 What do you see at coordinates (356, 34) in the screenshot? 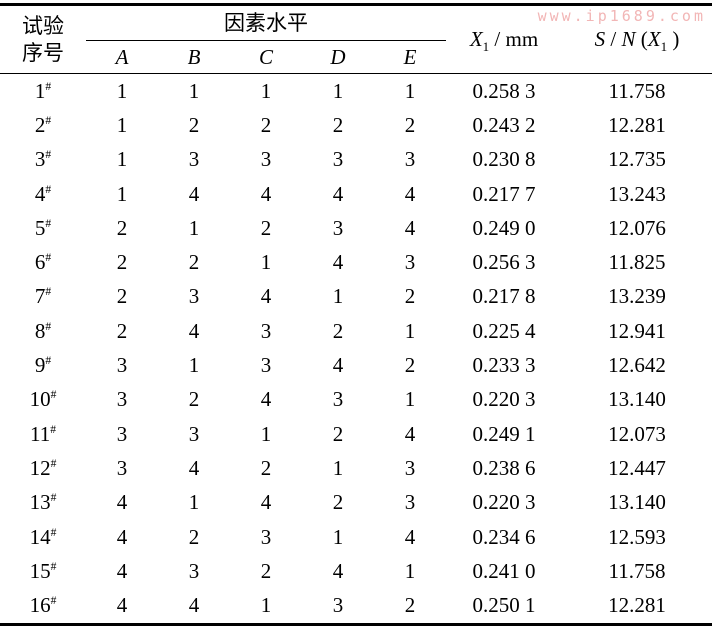
I see `header-row-1: 试验 序号 因素水平 X1 / mm S / N (X1 )` at bounding box center [356, 34].